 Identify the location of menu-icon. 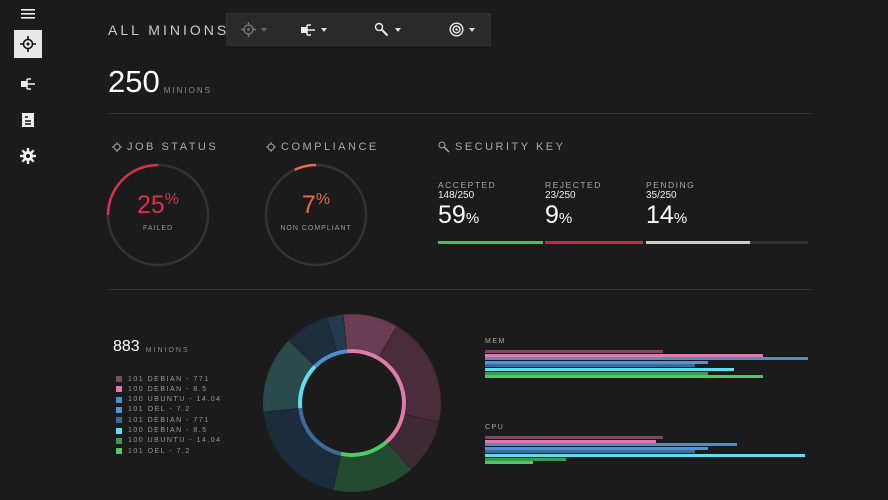
(28, 14).